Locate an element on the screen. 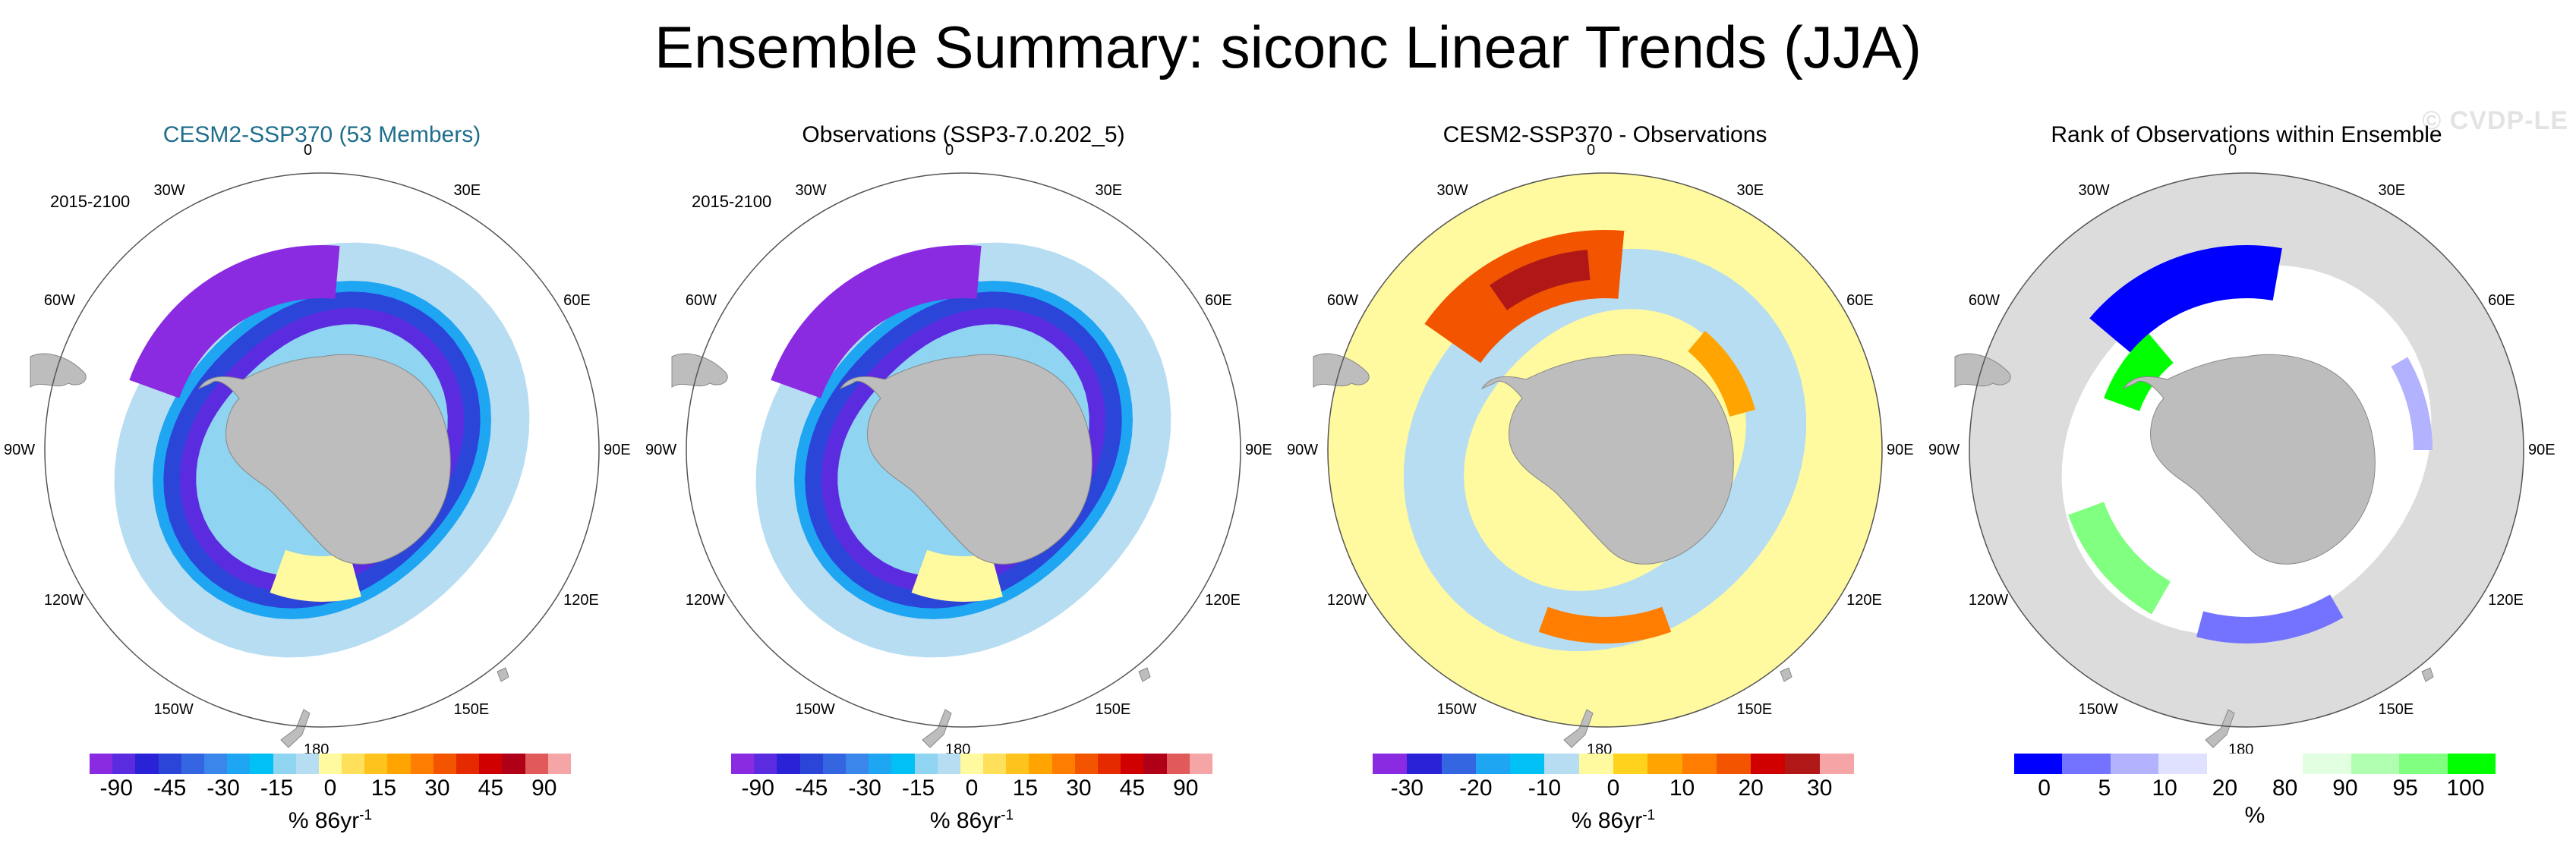 This screenshot has height=856, width=2576. new-zealand-south is located at coordinates (937, 728).